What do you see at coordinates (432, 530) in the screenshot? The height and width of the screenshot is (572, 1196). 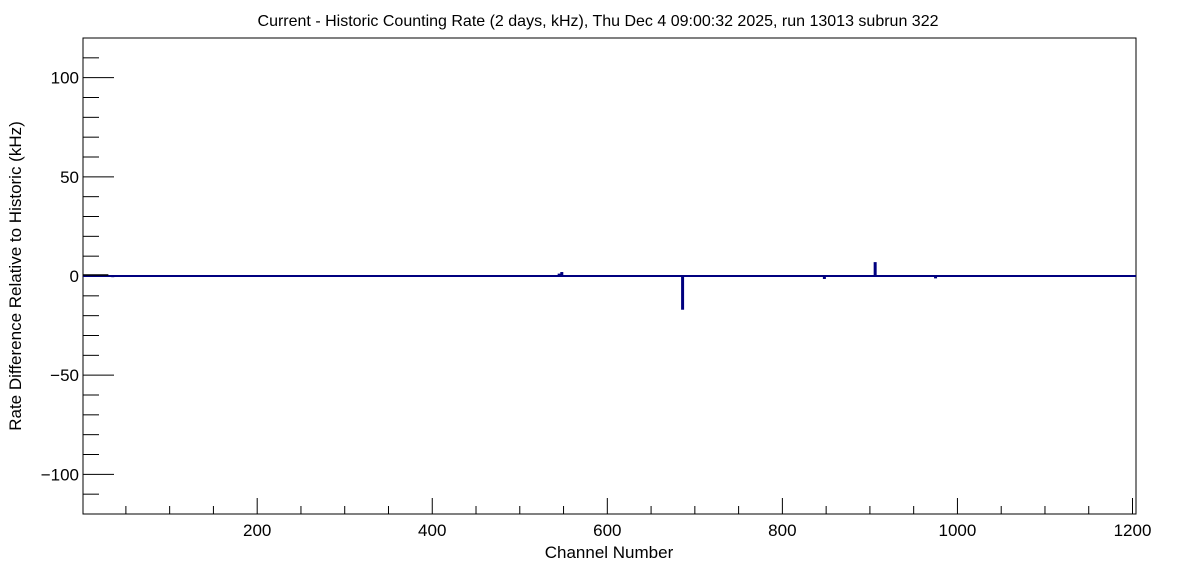 I see `x-tick-label: 400` at bounding box center [432, 530].